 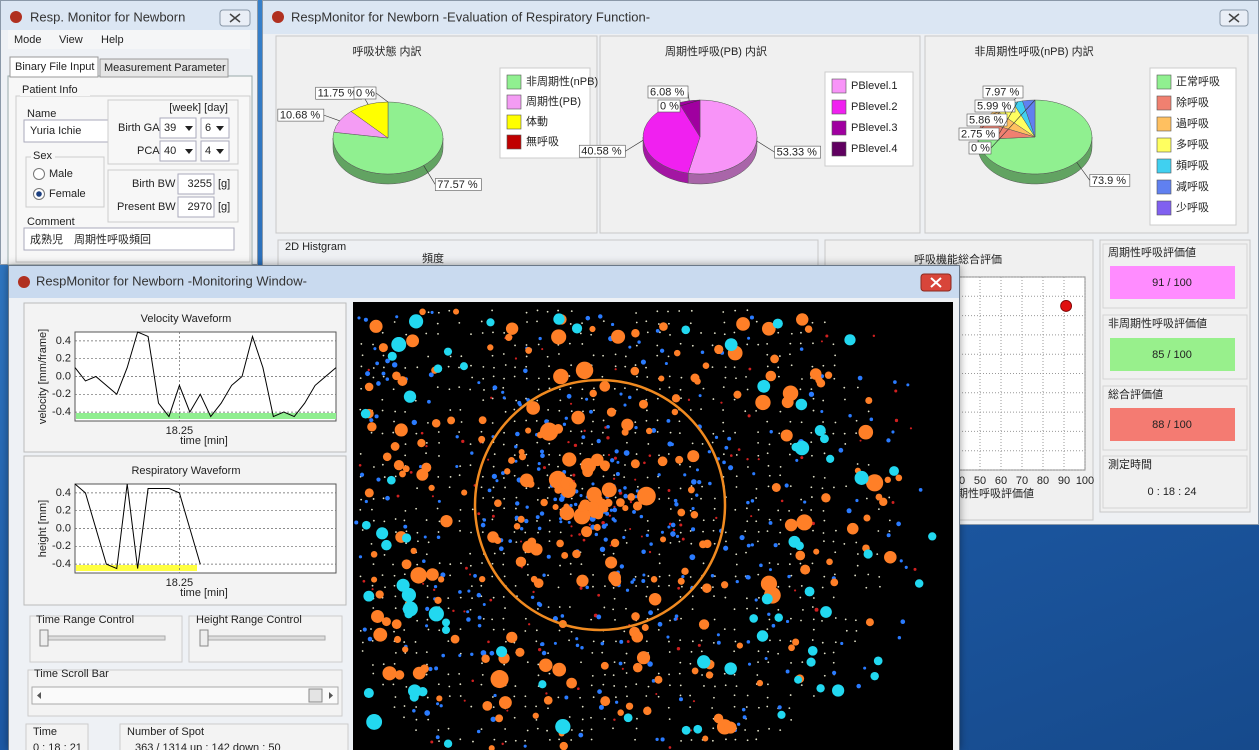 What do you see at coordinates (200, 207) in the screenshot?
I see `present-bw: 2970` at bounding box center [200, 207].